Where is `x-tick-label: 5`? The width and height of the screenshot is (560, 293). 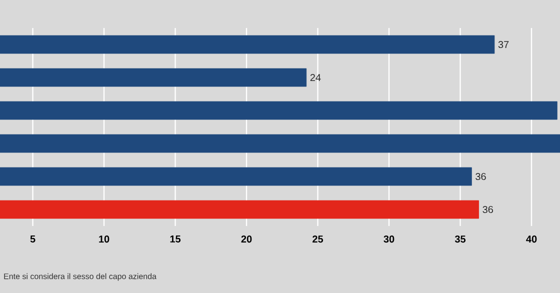
x-tick-label: 5 is located at coordinates (33, 239).